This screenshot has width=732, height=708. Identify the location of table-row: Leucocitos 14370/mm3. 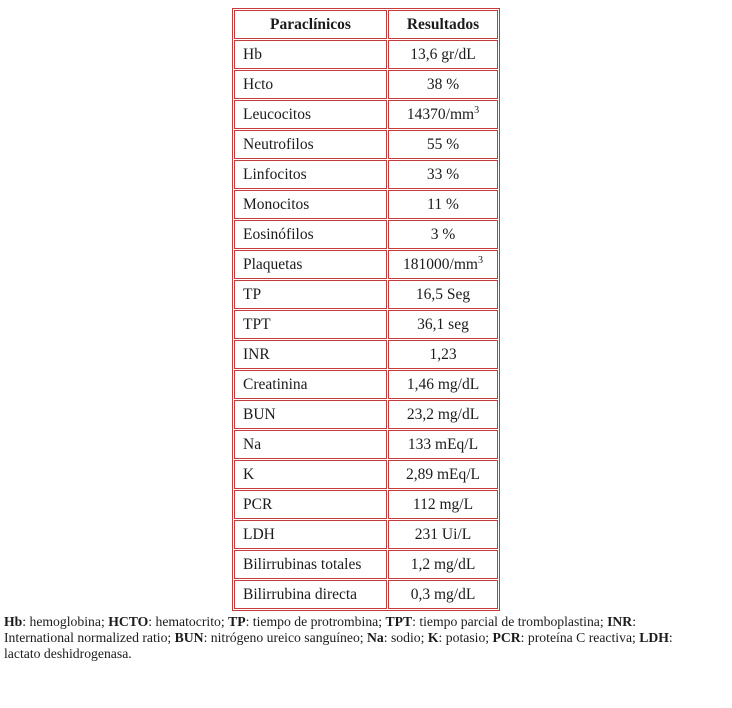
(366, 114).